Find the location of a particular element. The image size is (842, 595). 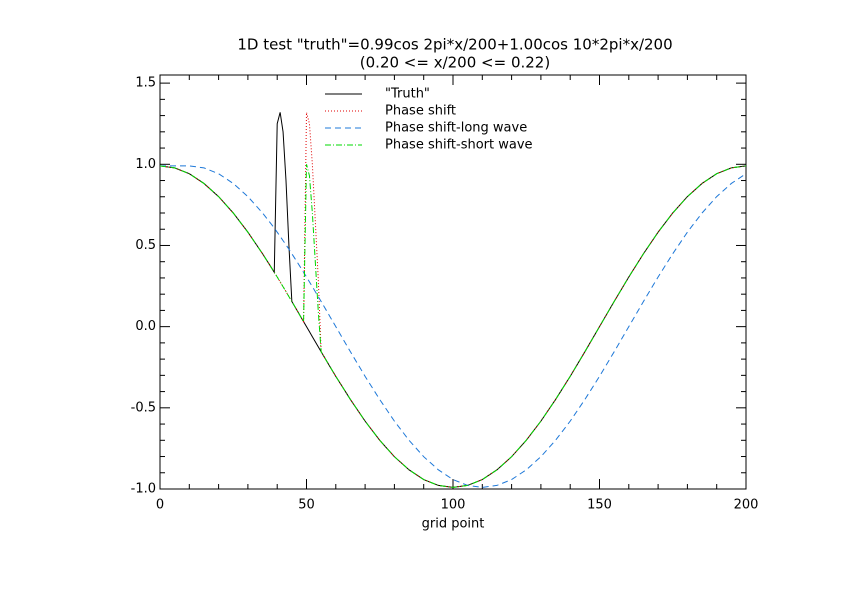

legend-label: Phase shift-short wave is located at coordinates (459, 145).